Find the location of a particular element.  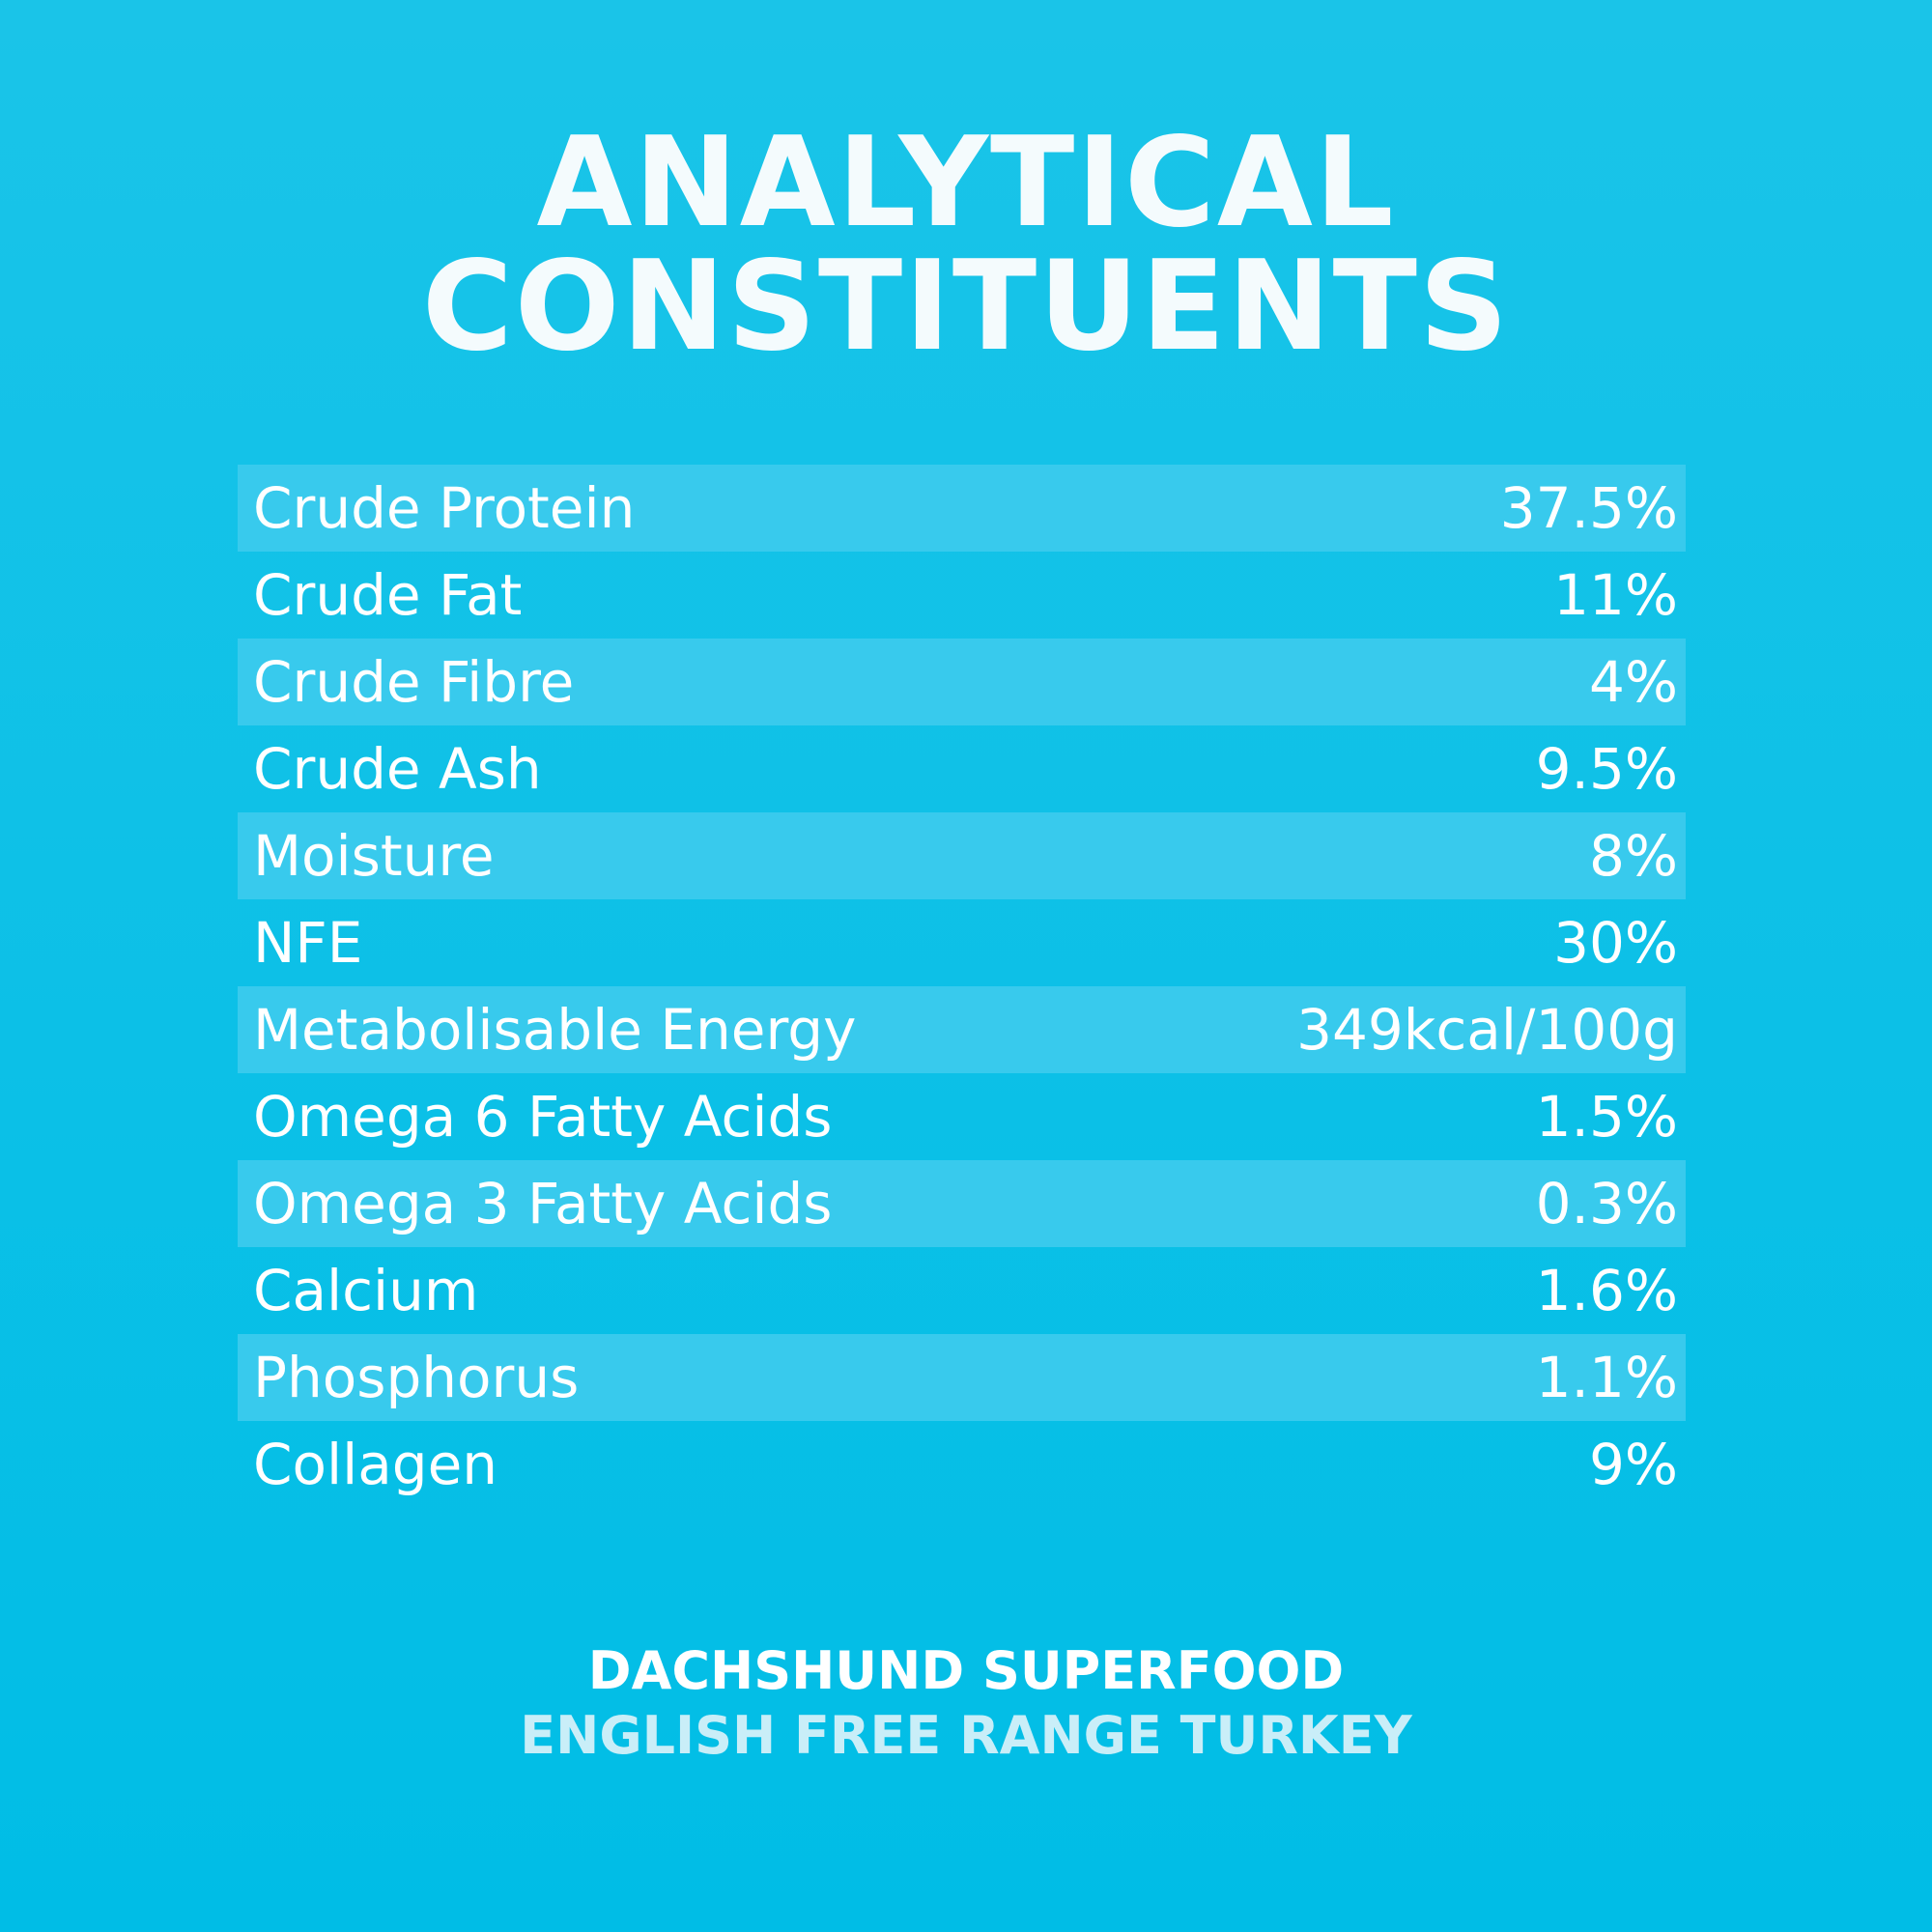

nutrient-value: 349kcal/100g is located at coordinates (1487, 1030).